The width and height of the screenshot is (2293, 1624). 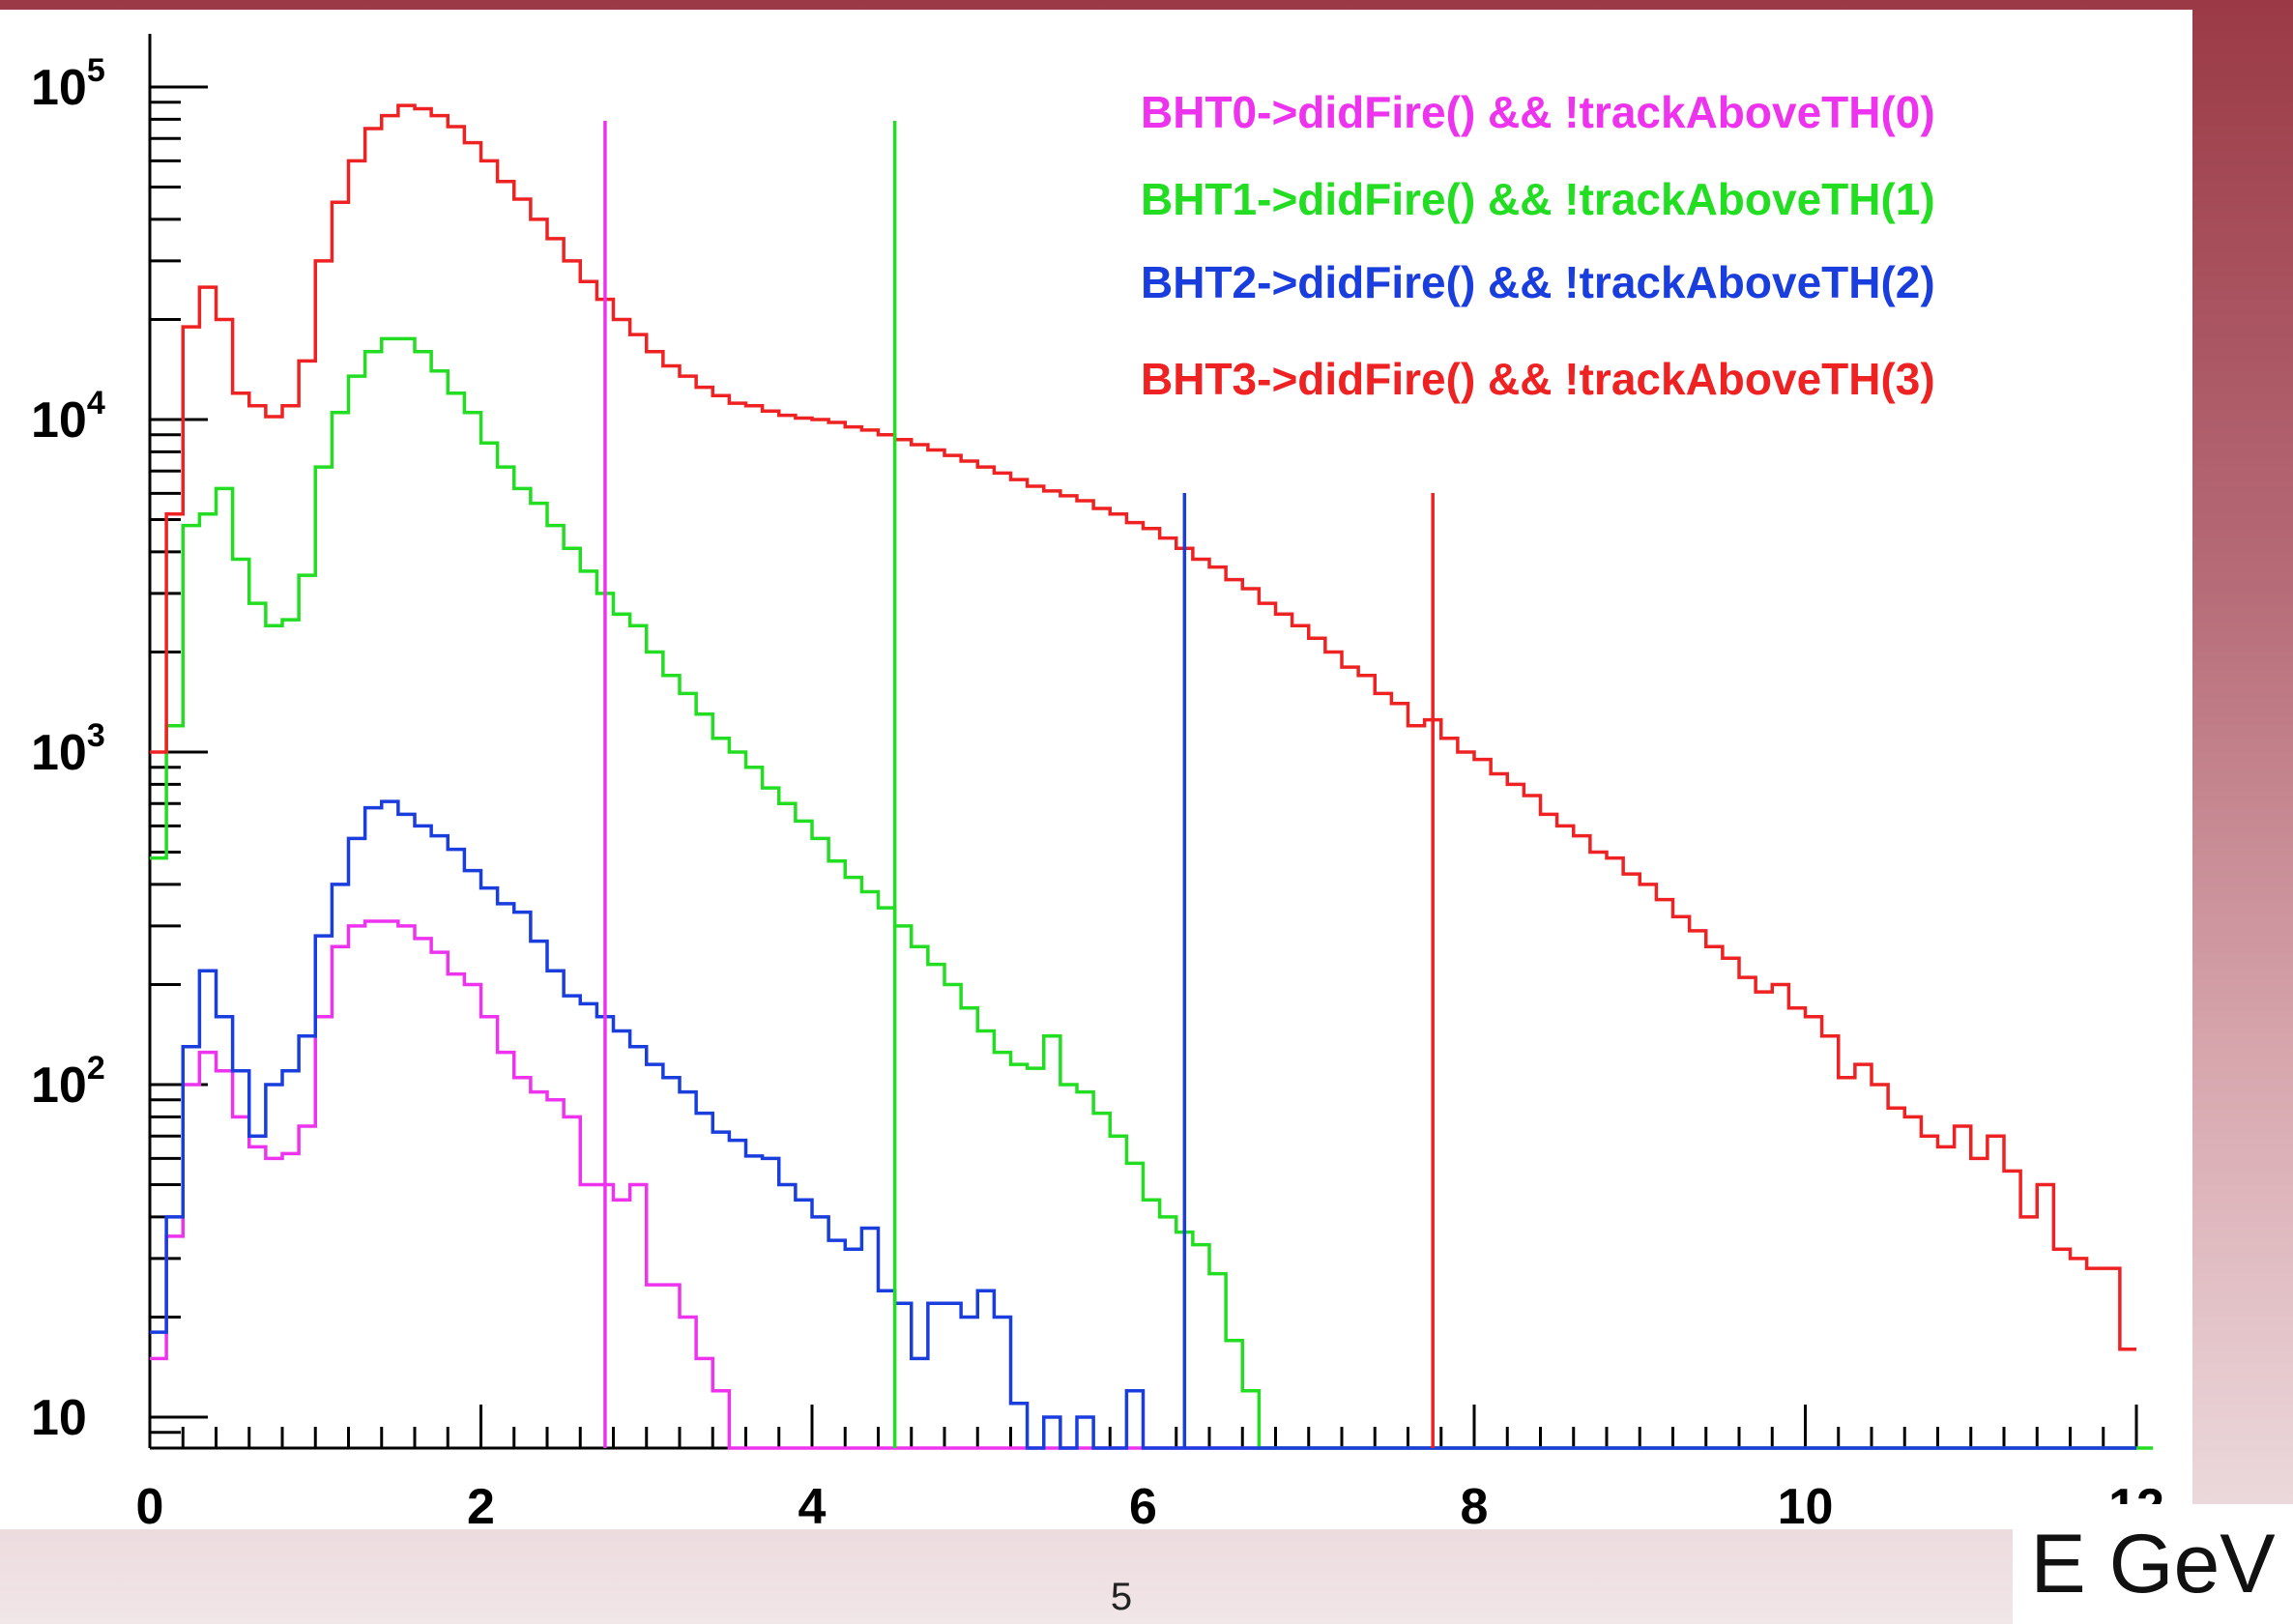 What do you see at coordinates (68, 417) in the screenshot?
I see `y-tick-label: 10⁴` at bounding box center [68, 417].